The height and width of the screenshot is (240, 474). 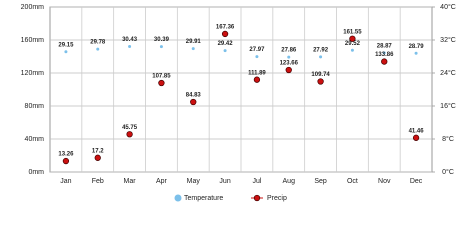 What do you see at coordinates (448, 73) in the screenshot?
I see `y2-tick-label: 24°C` at bounding box center [448, 73].